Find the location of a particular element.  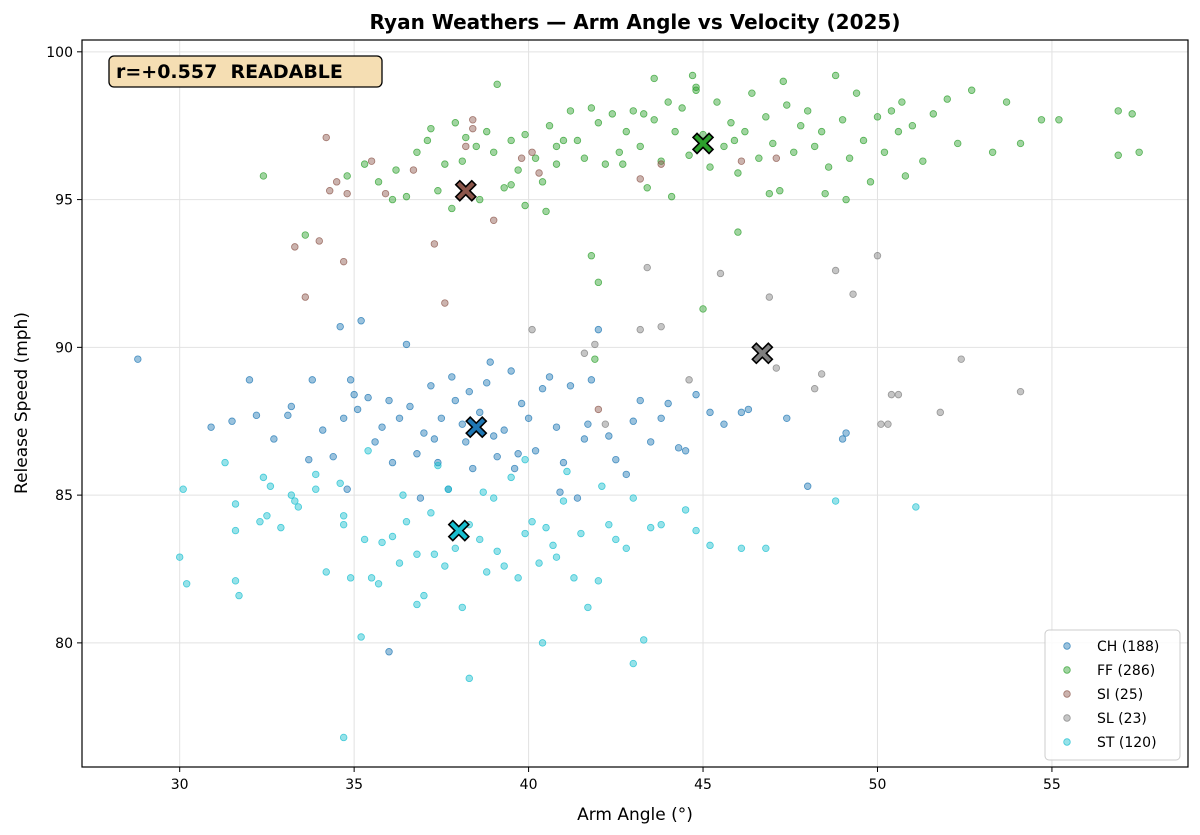

x-tick-label: 30 is located at coordinates (180, 785).